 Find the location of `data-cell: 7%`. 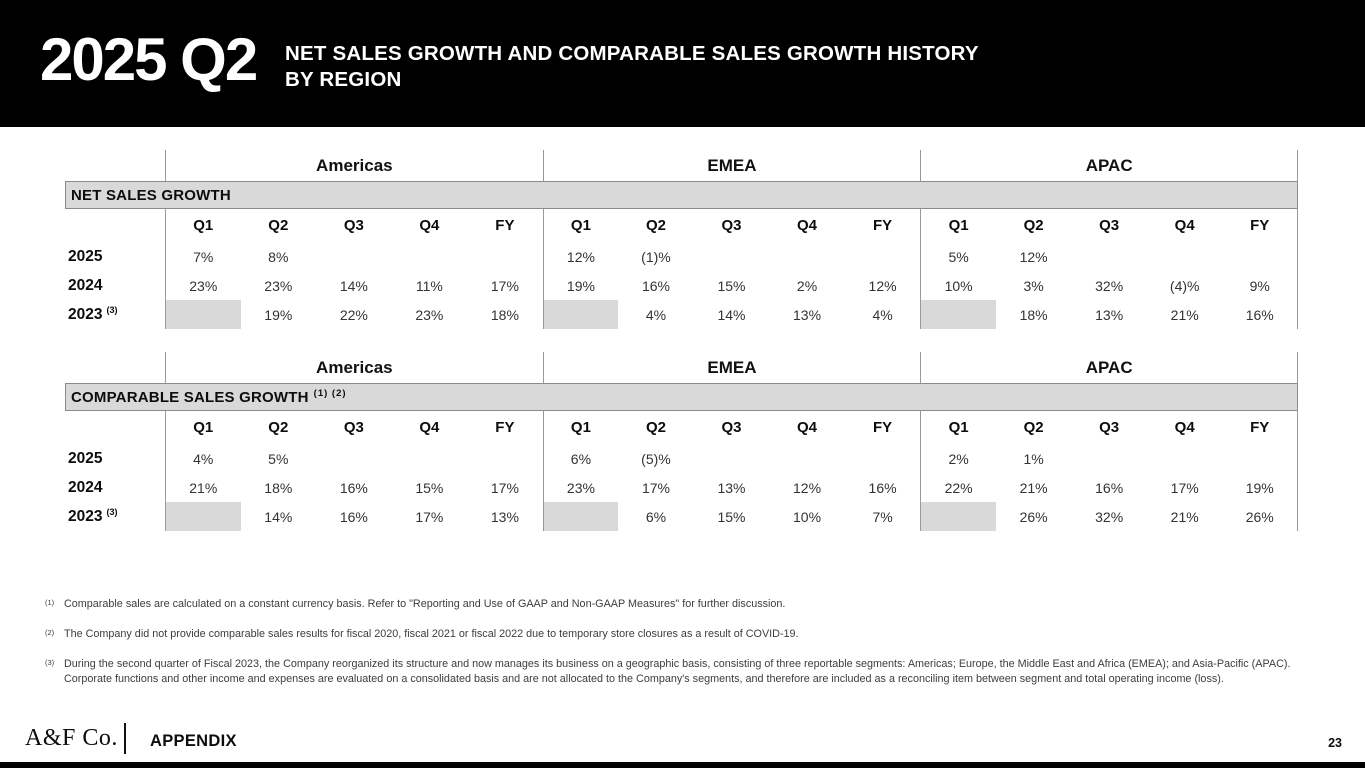

data-cell: 7% is located at coordinates (203, 256).